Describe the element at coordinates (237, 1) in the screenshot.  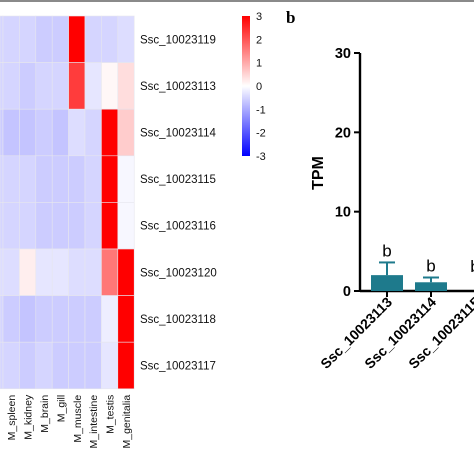
I see `top-border` at that location.